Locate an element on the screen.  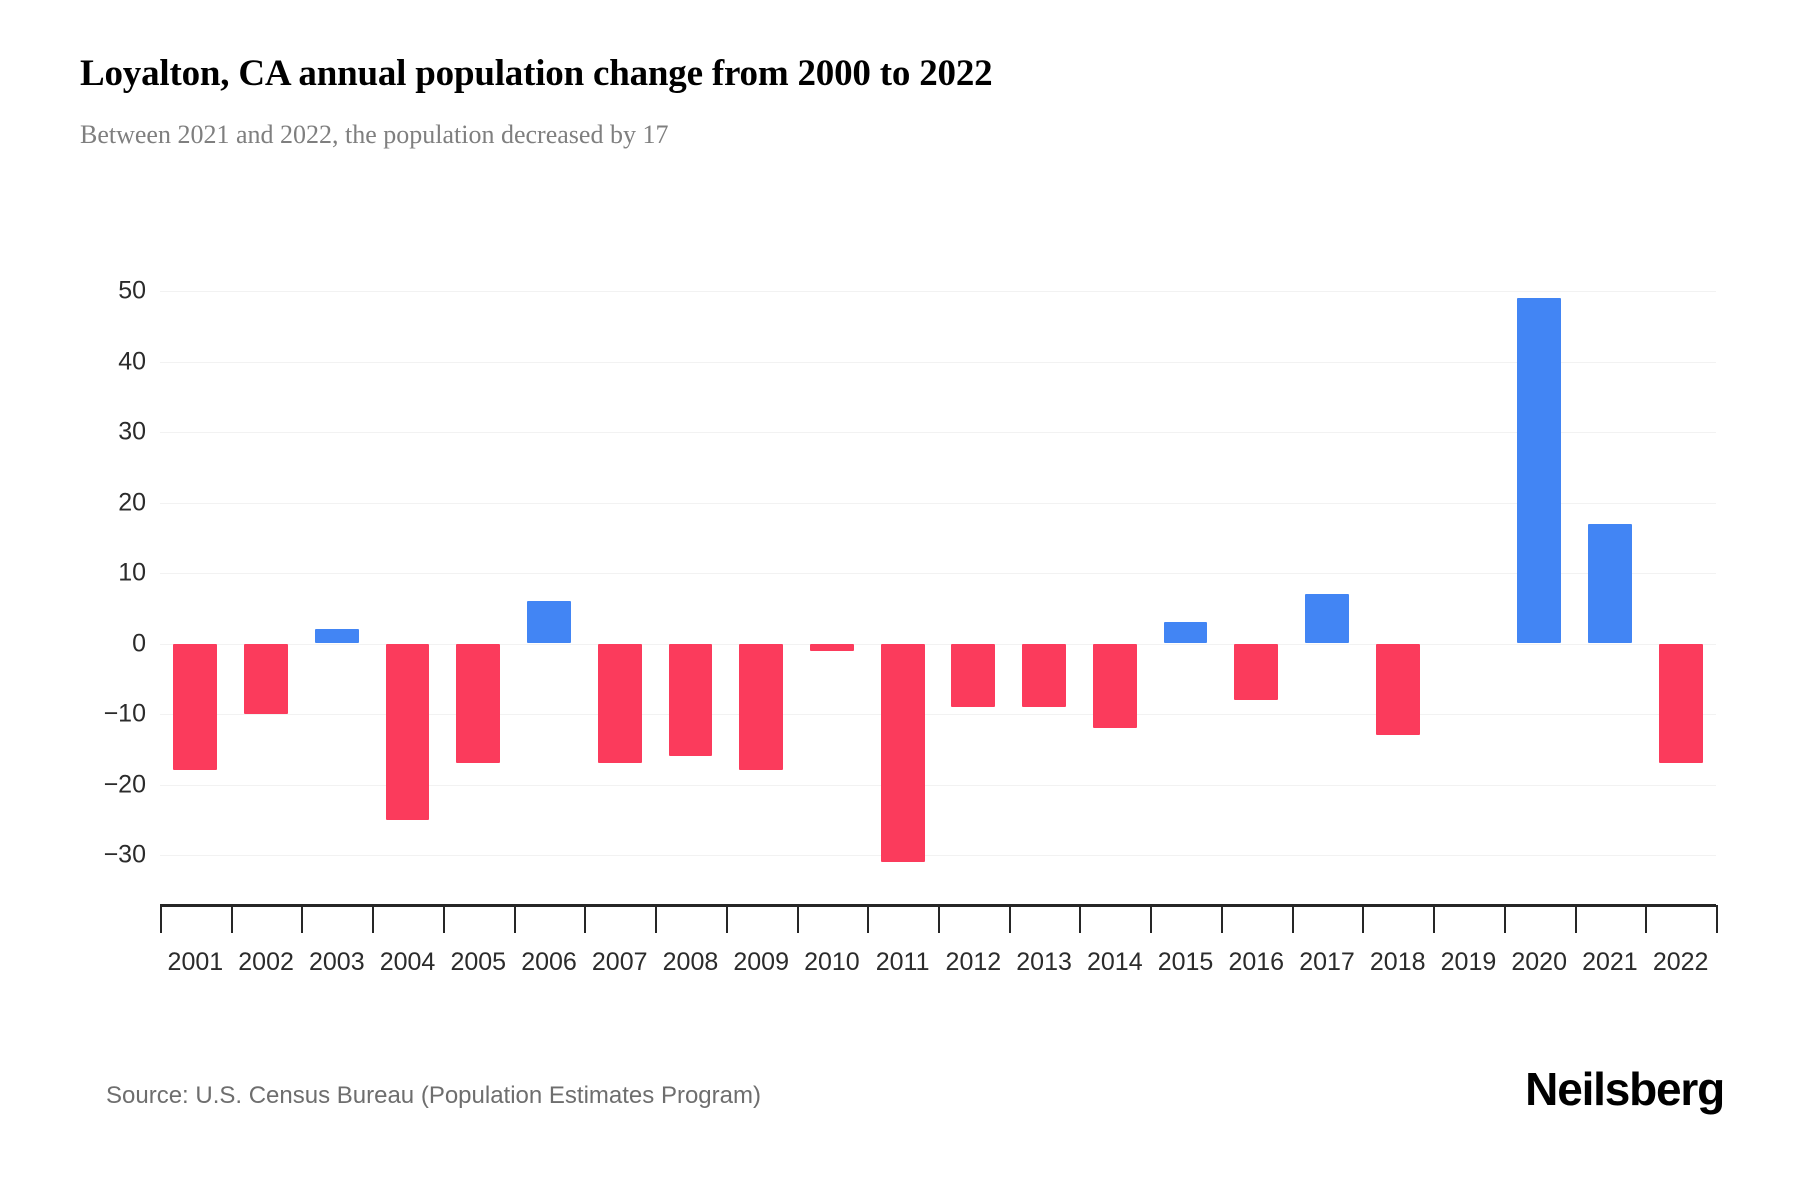
bar-2017 is located at coordinates (1327, 619).